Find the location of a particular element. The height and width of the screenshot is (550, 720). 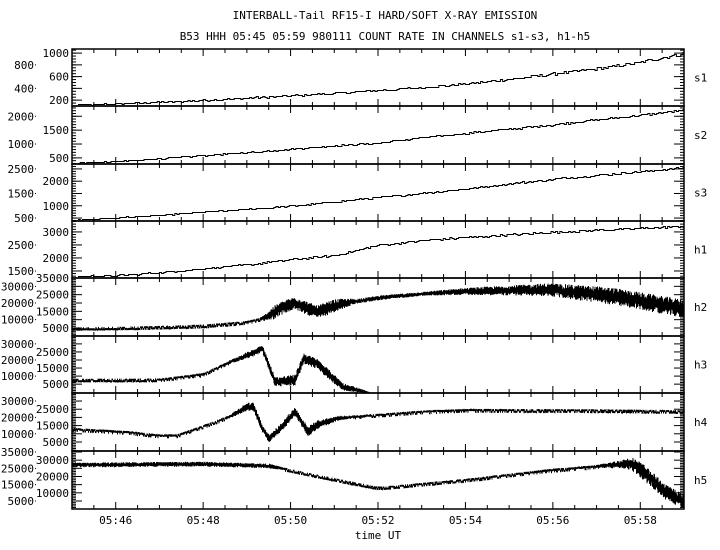

channel-label-s1: s1 is located at coordinates (700, 78).